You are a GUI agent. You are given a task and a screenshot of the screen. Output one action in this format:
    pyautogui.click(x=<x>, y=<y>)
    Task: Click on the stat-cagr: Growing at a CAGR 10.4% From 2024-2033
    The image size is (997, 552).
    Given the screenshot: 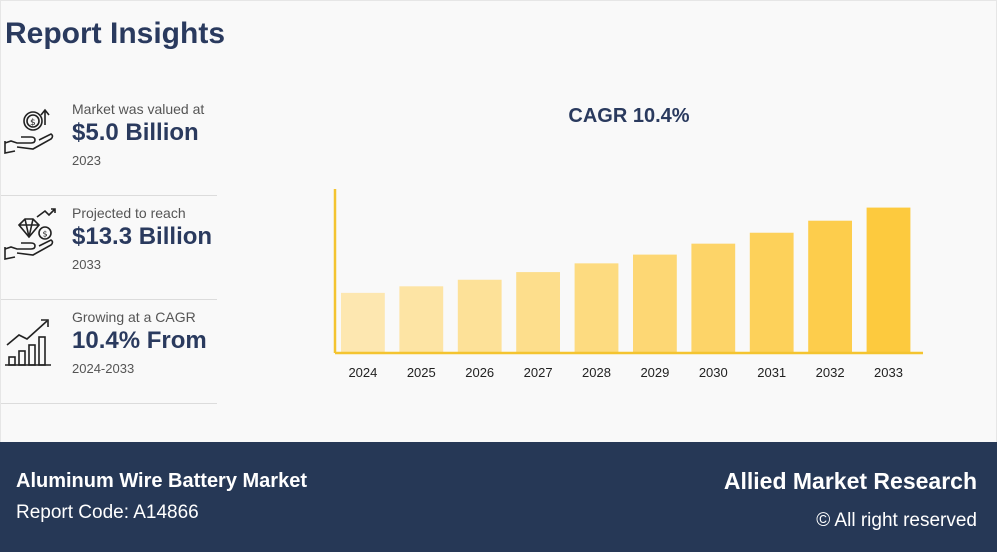 What is the action you would take?
    pyautogui.click(x=109, y=351)
    